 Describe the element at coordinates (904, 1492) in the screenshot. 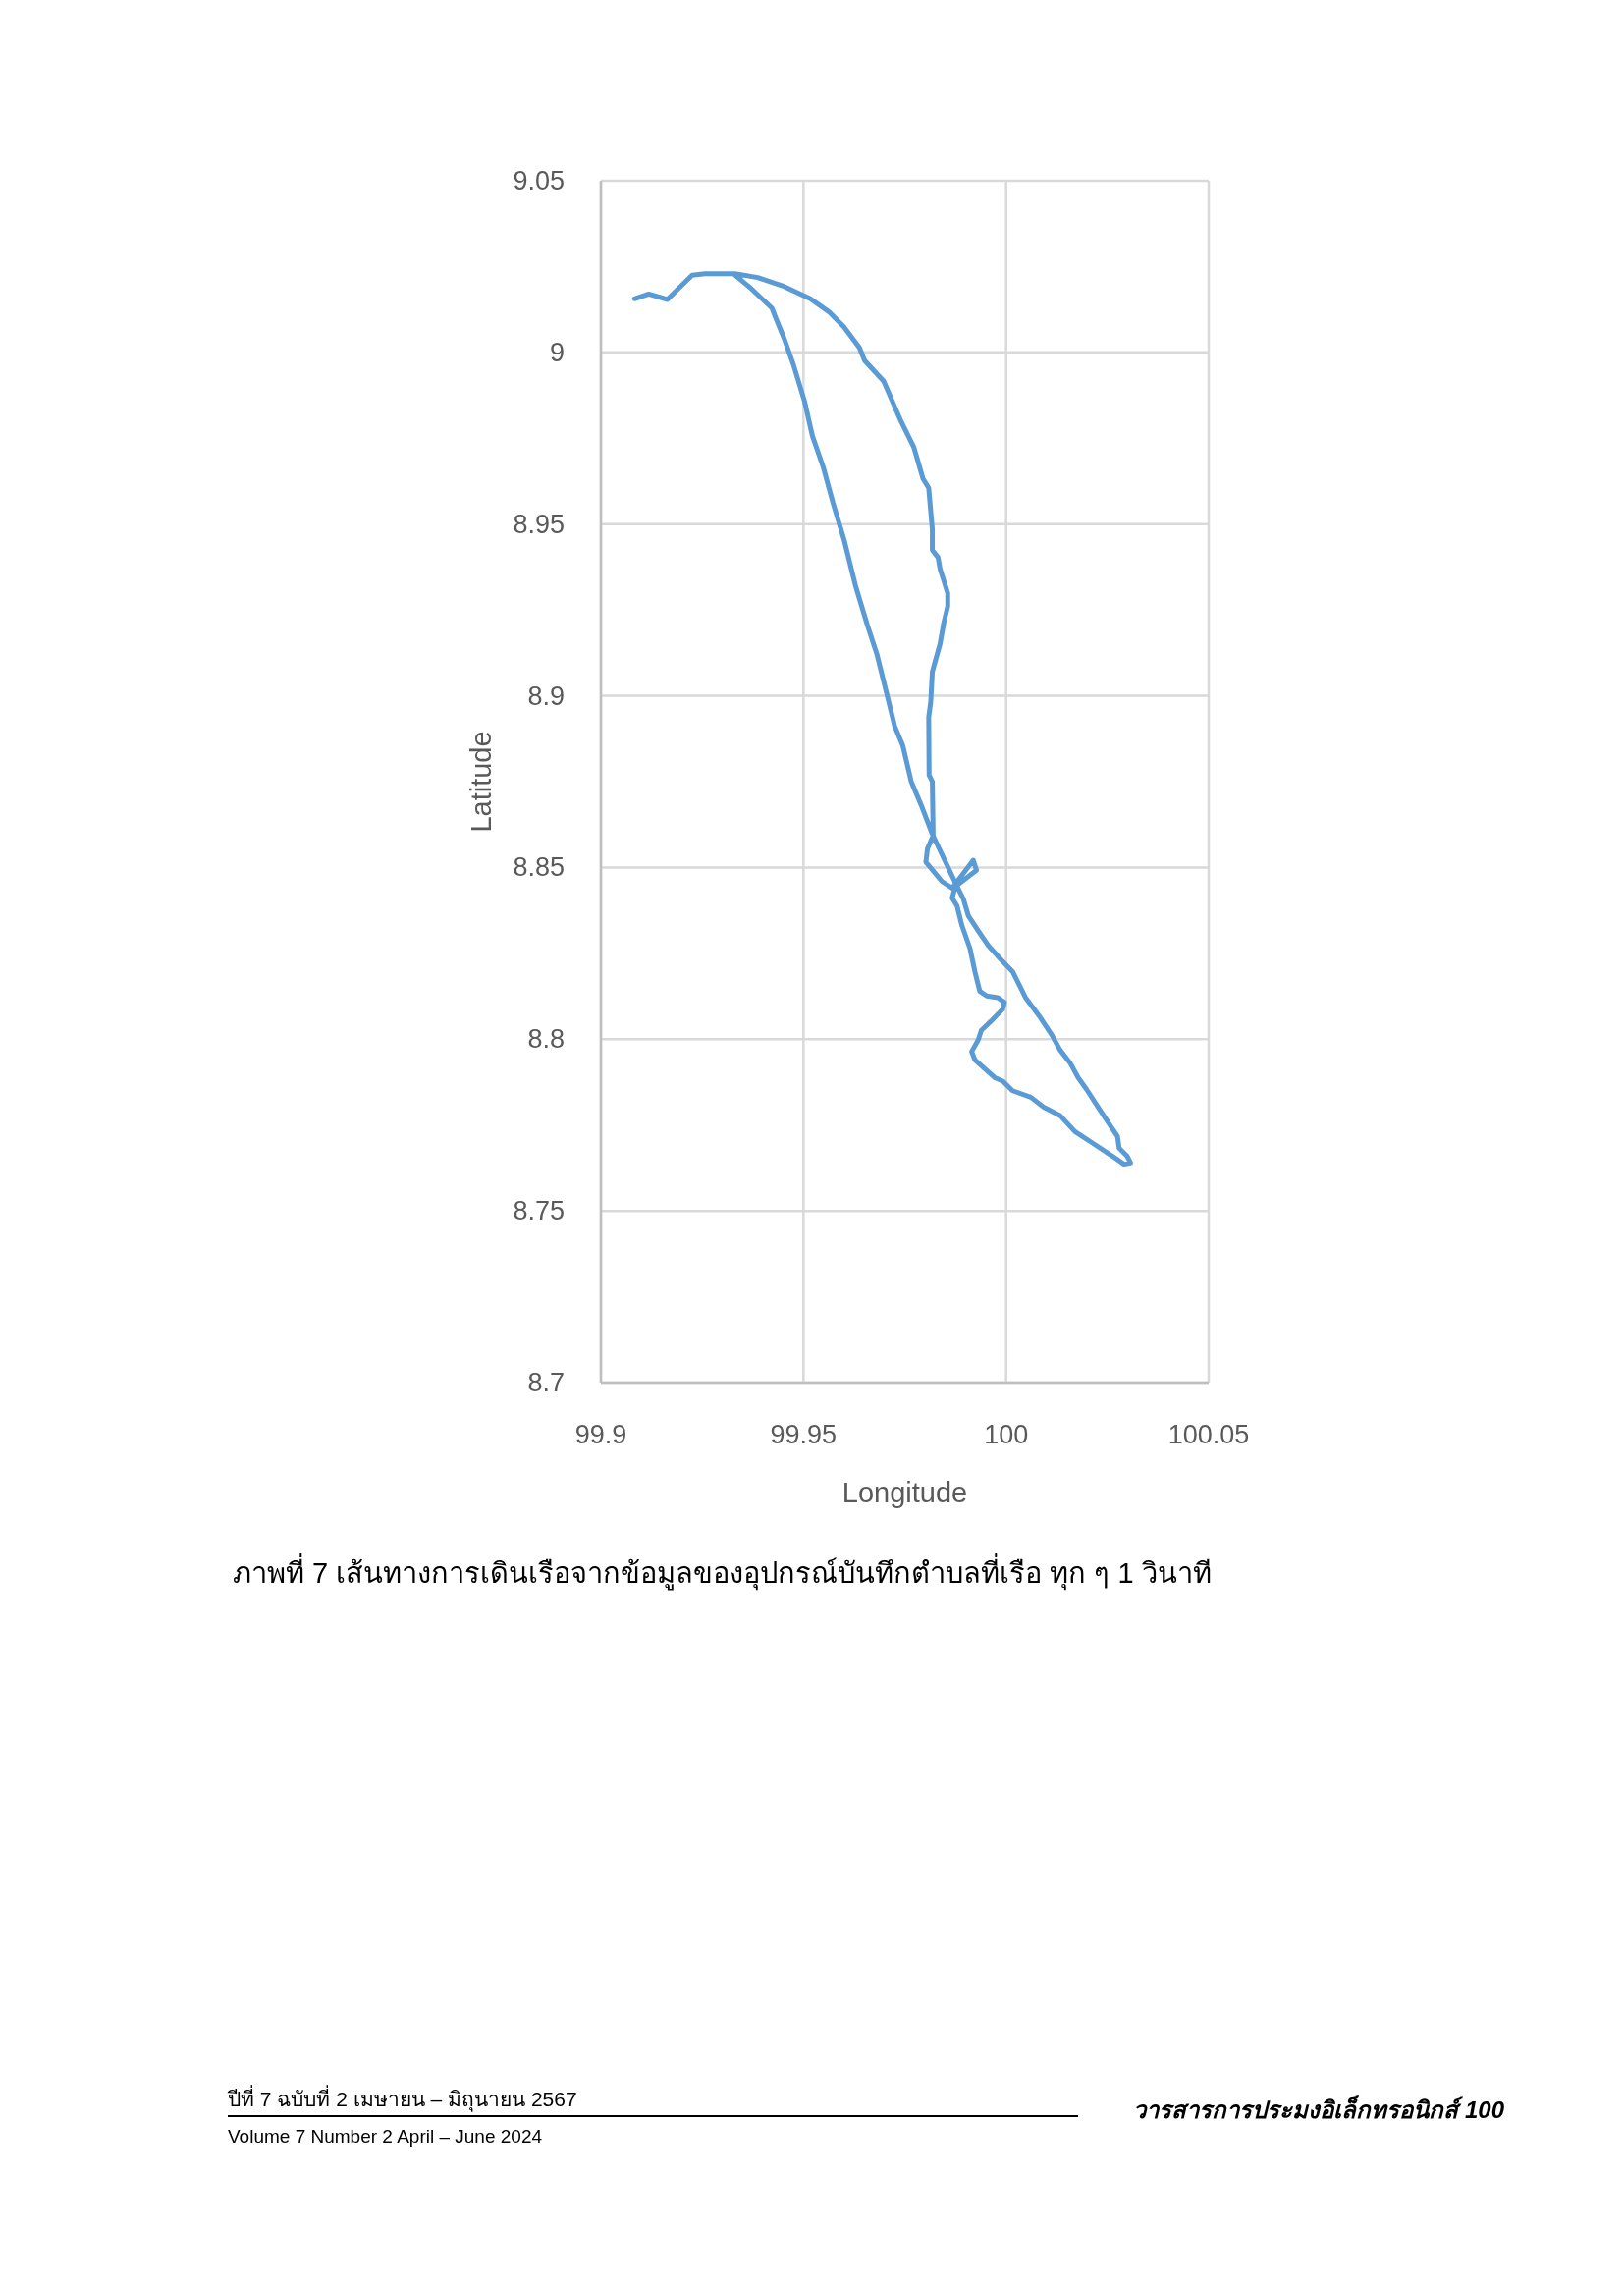

I see `x-axis-title: Longitude` at that location.